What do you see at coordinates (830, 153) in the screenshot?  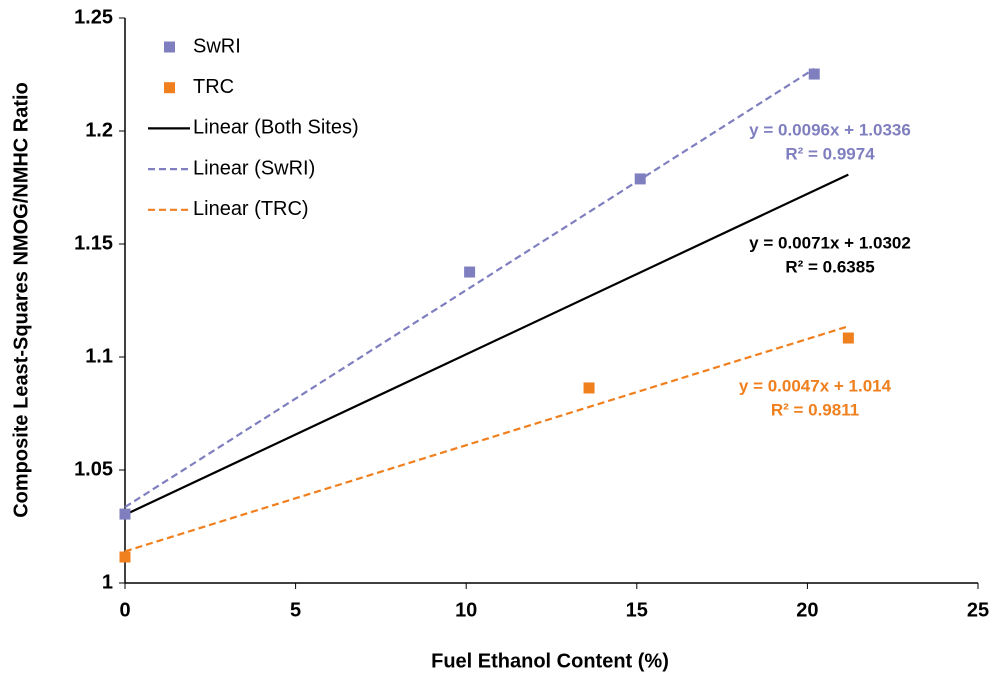 I see `equation-label: R² = 0.9974` at bounding box center [830, 153].